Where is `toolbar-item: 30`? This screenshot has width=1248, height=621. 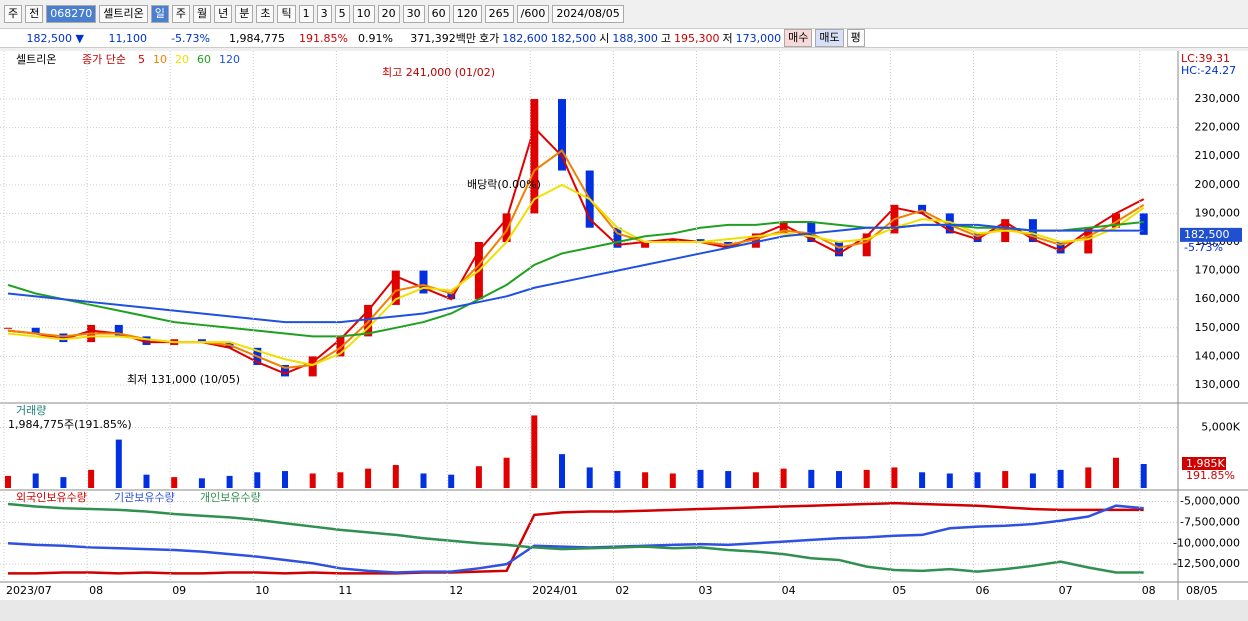
toolbar-item: 30 is located at coordinates (413, 14).